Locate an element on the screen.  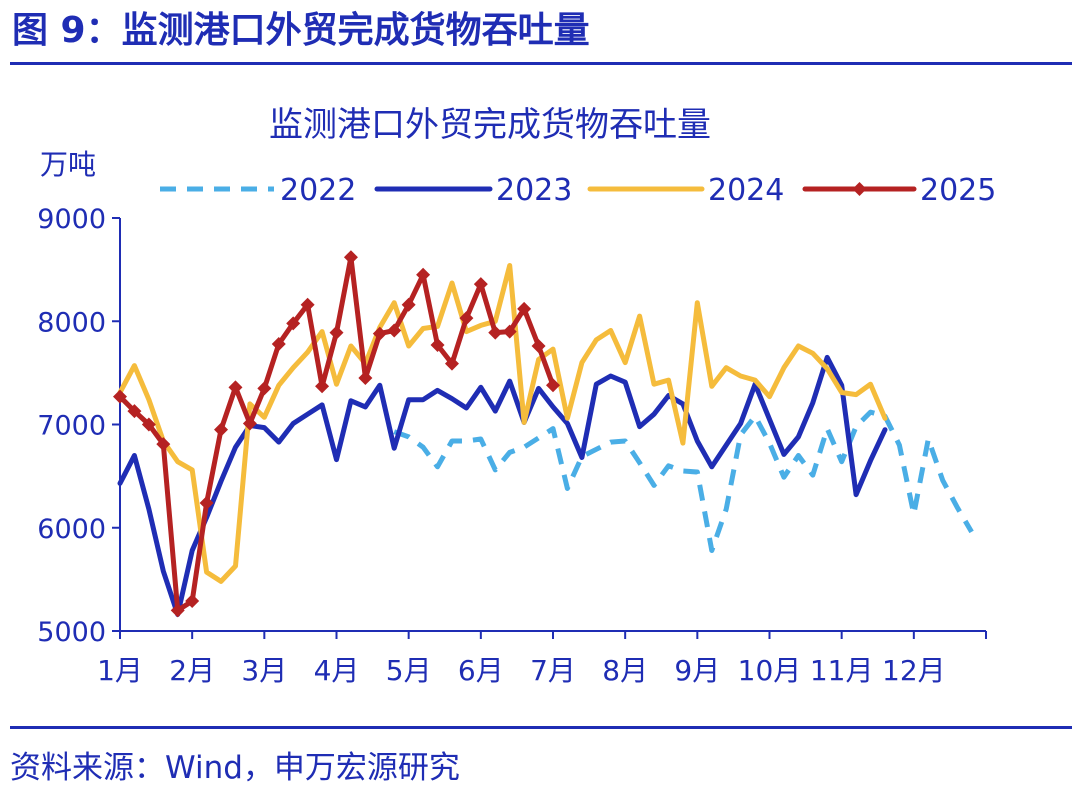
x-tick-label: 1月 is located at coordinates (120, 670).